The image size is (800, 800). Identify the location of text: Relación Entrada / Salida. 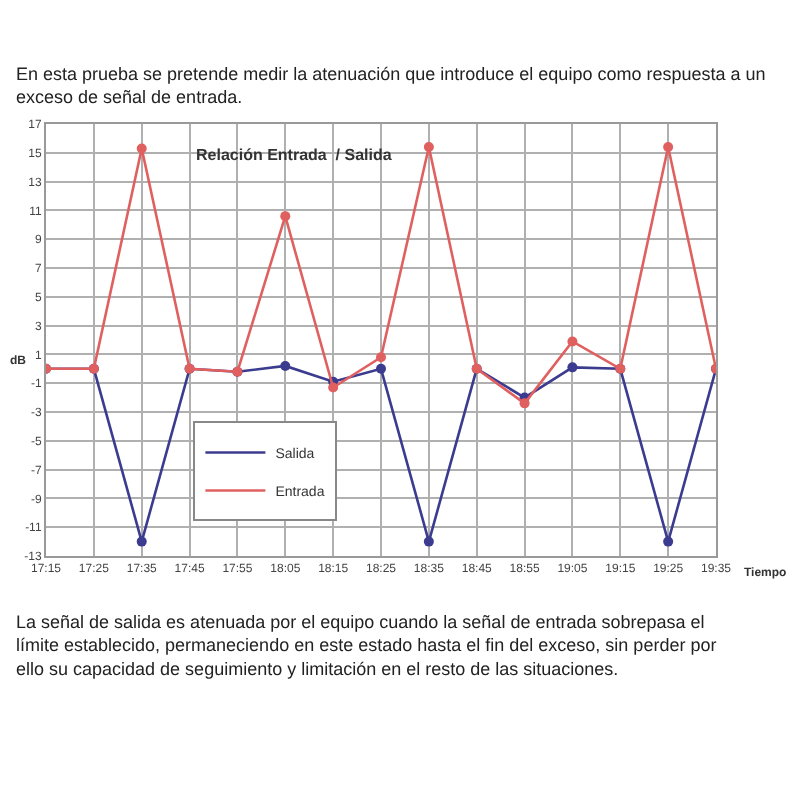
(294, 155).